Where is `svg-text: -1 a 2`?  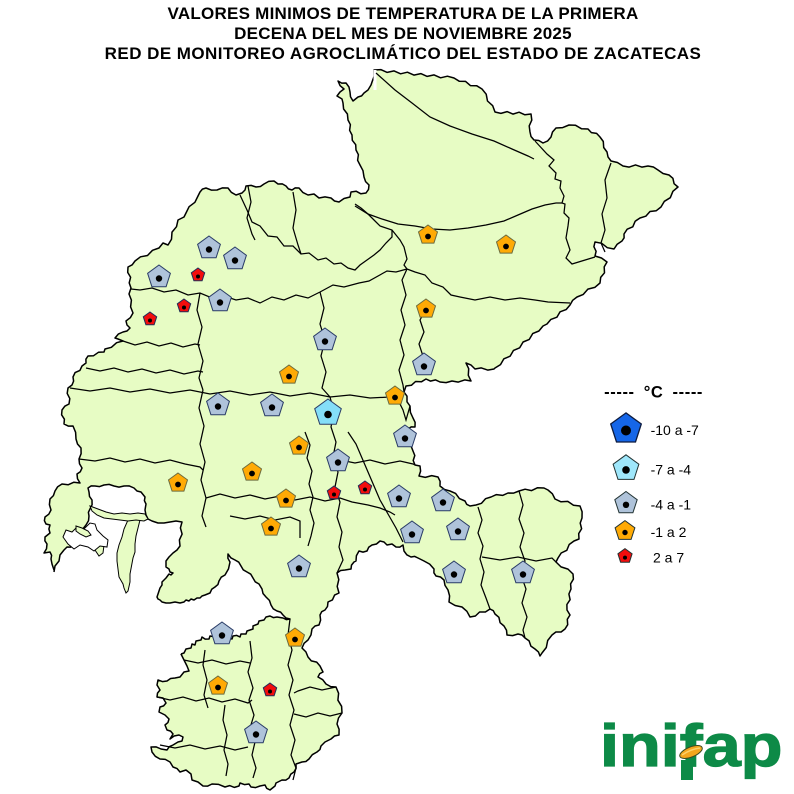
svg-text: -1 a 2 is located at coordinates (669, 532).